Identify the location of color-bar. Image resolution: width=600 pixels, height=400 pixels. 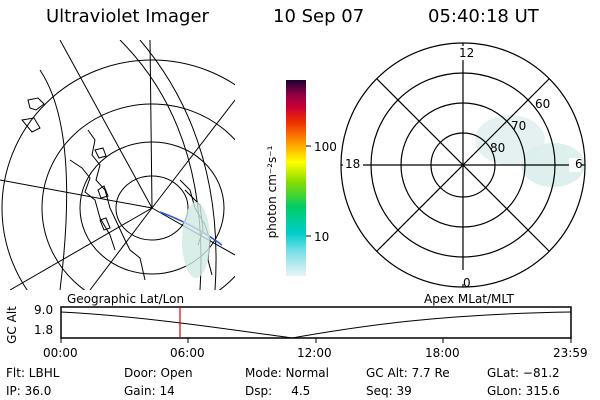
(298, 178).